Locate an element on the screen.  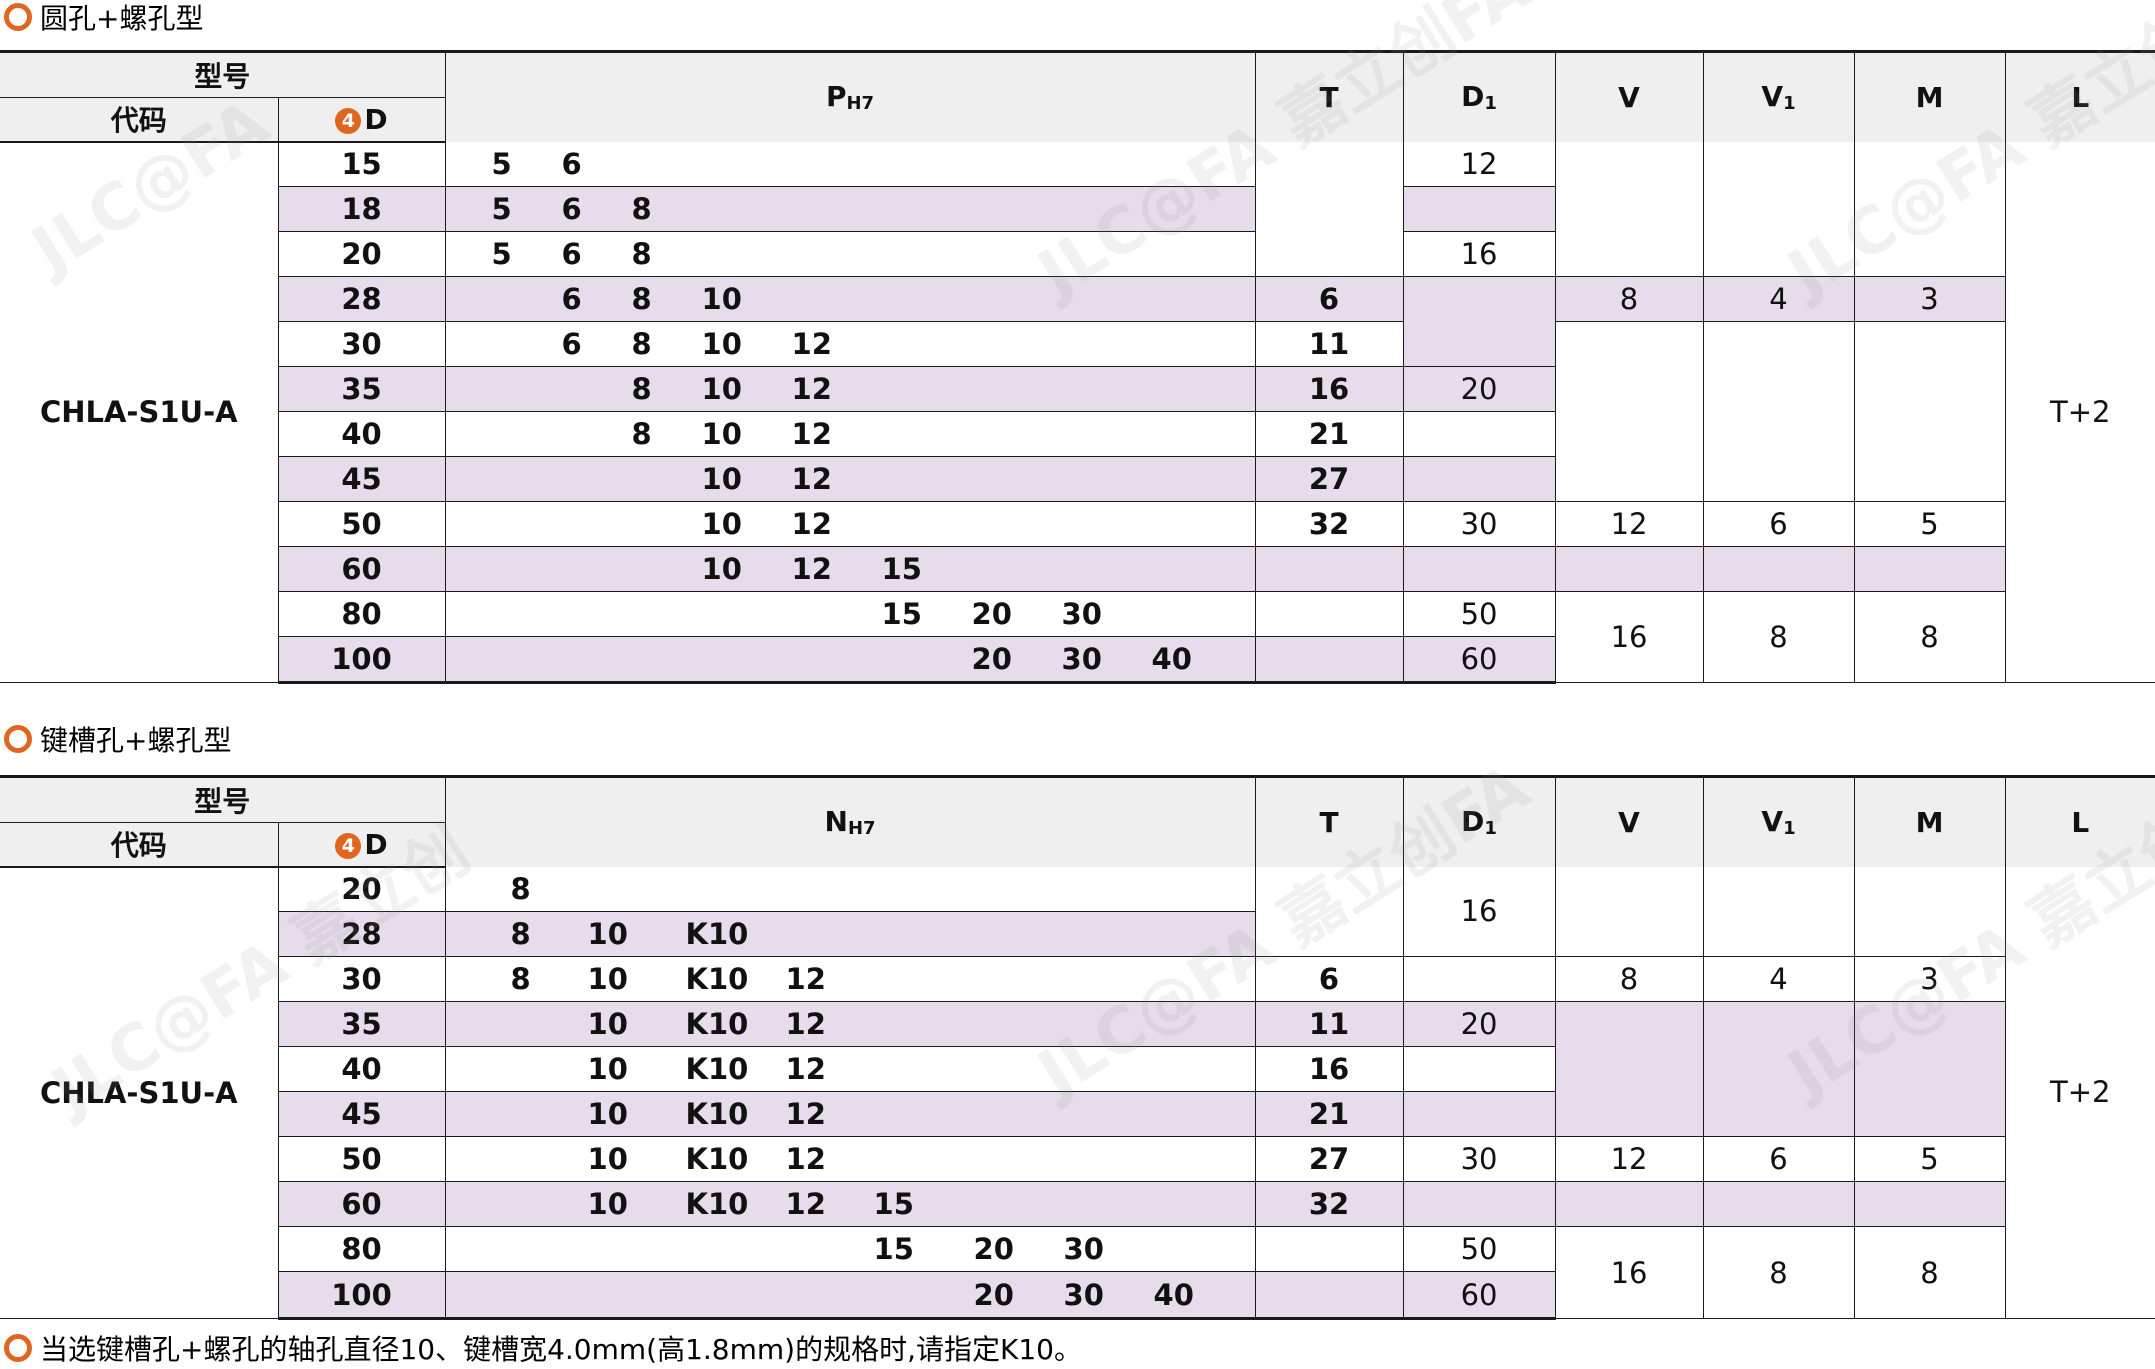
hole-size-cell: 20 30 40 is located at coordinates (850, 660).